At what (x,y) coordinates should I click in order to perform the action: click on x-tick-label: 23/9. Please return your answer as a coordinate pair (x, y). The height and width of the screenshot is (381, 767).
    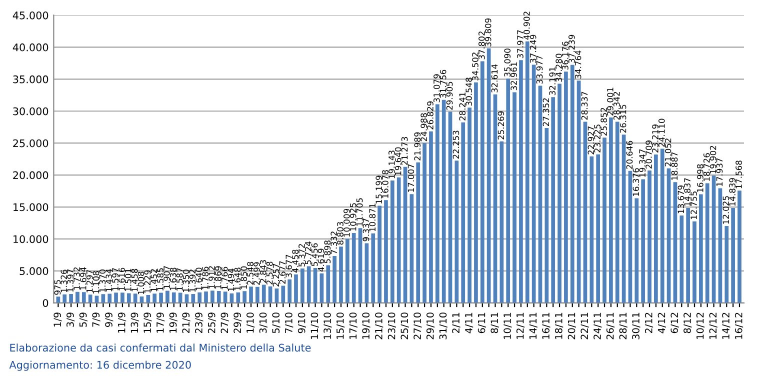
    Looking at the image, I should click on (199, 323).